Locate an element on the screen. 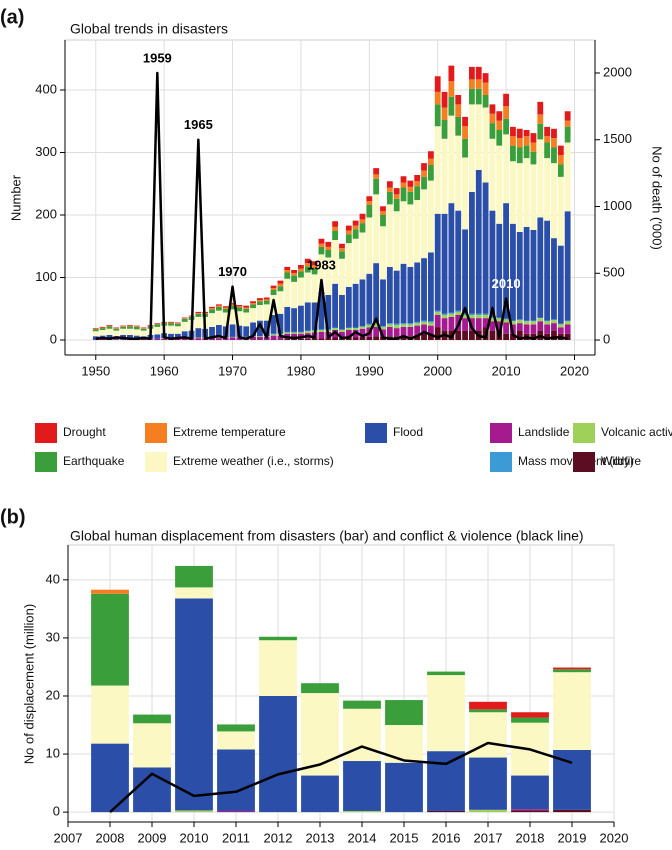 This screenshot has height=850, width=672. x-tick-label: 2020 is located at coordinates (614, 837).